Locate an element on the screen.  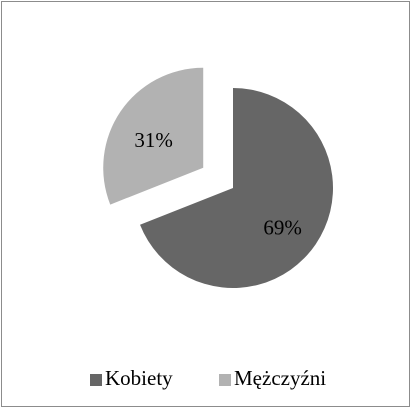
data-label: 31% is located at coordinates (153, 140).